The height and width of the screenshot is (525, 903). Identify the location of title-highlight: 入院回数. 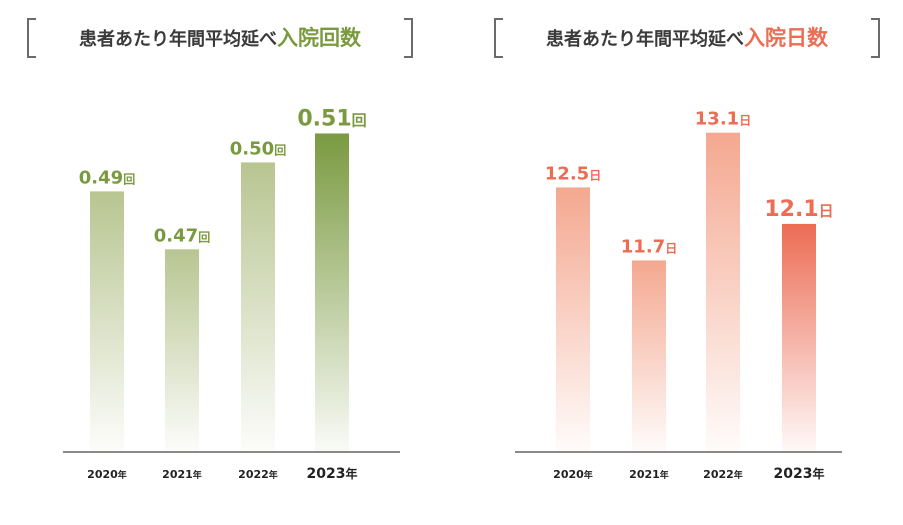
(319, 38).